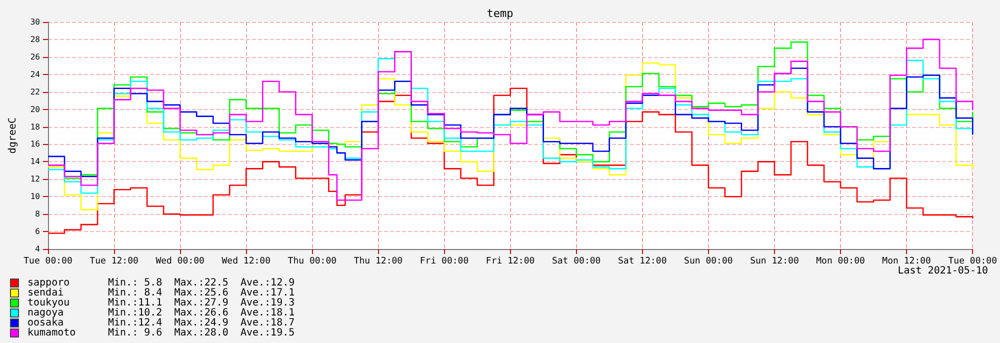 This screenshot has height=343, width=1000. I want to click on y-tick-label: 18, so click(35, 127).